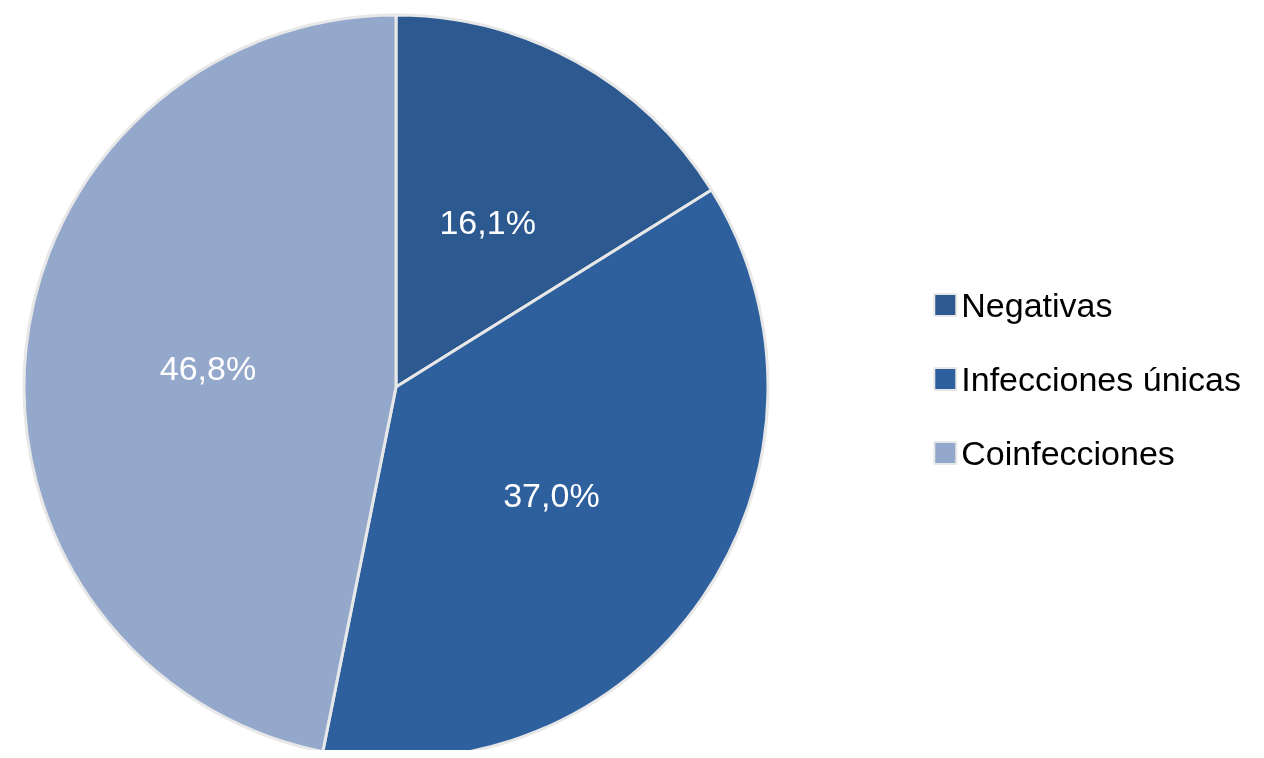  Describe the element at coordinates (1037, 305) in the screenshot. I see `legend-label: Negativas` at that location.